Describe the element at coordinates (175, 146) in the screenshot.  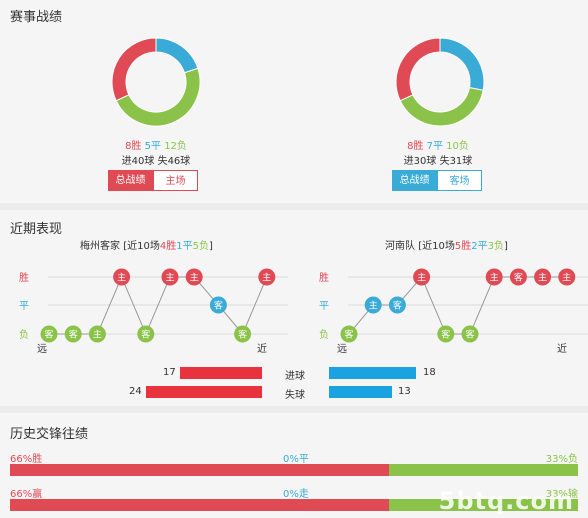
I see `left-losses: 12负` at that location.